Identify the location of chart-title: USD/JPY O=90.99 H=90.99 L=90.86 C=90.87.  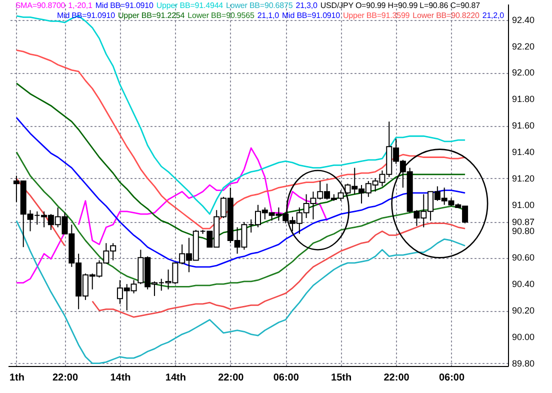
(400, 6).